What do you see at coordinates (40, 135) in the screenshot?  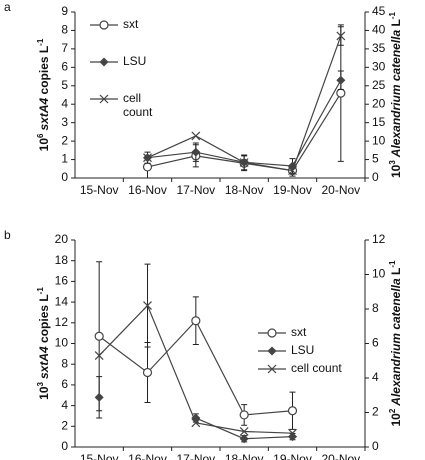 I see `axis-title-part: 6` at bounding box center [40, 135].